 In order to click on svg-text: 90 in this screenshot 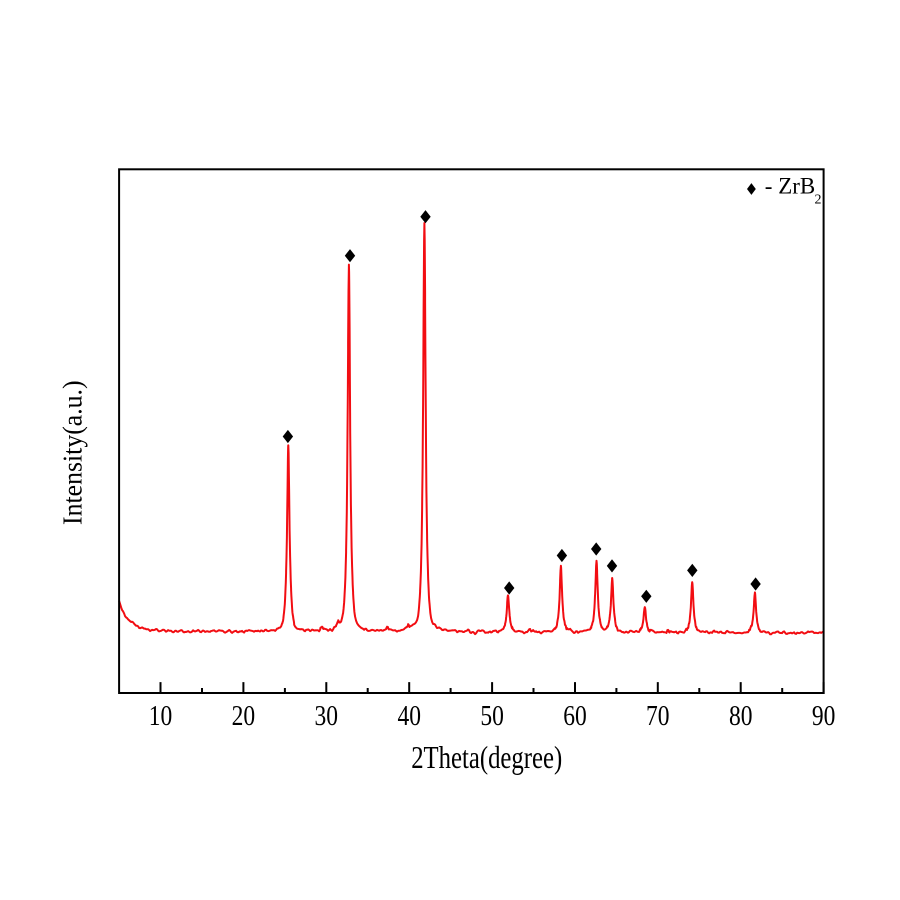, I will do `click(824, 716)`.